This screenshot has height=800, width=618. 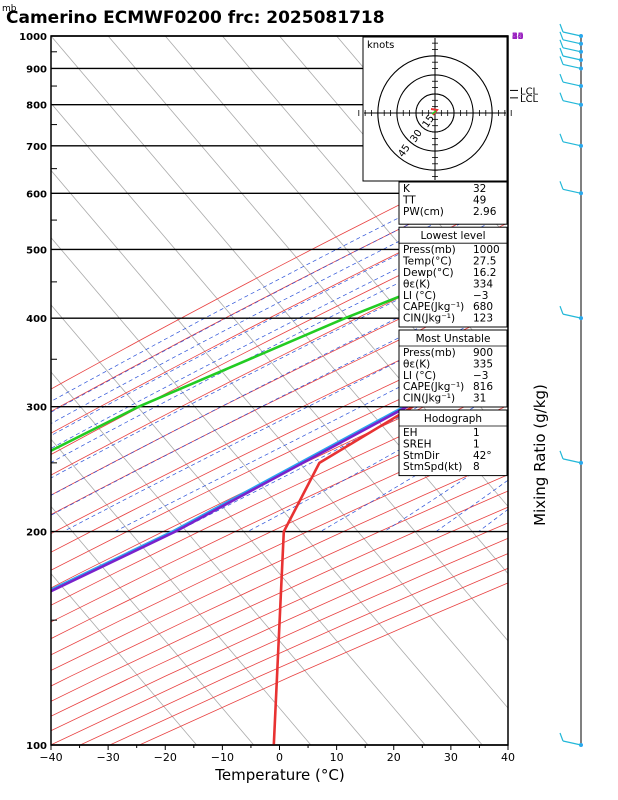 I want to click on temperature-tick-label: −20, so click(x=165, y=757).